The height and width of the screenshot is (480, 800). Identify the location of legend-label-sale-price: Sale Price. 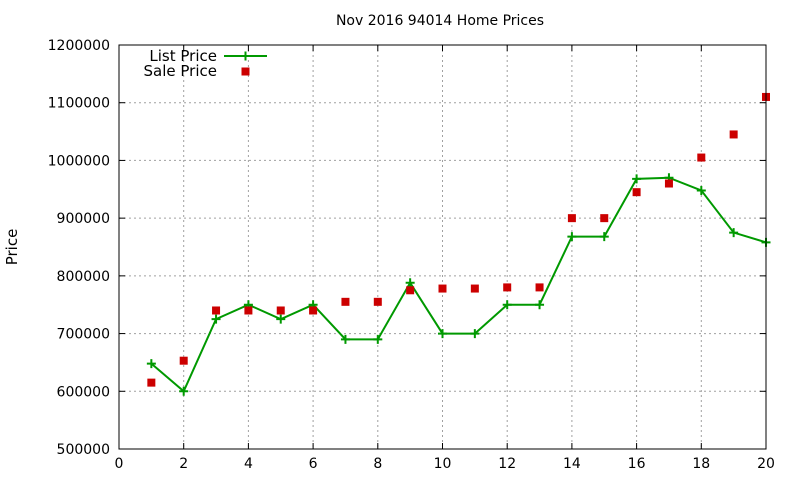
(180, 71).